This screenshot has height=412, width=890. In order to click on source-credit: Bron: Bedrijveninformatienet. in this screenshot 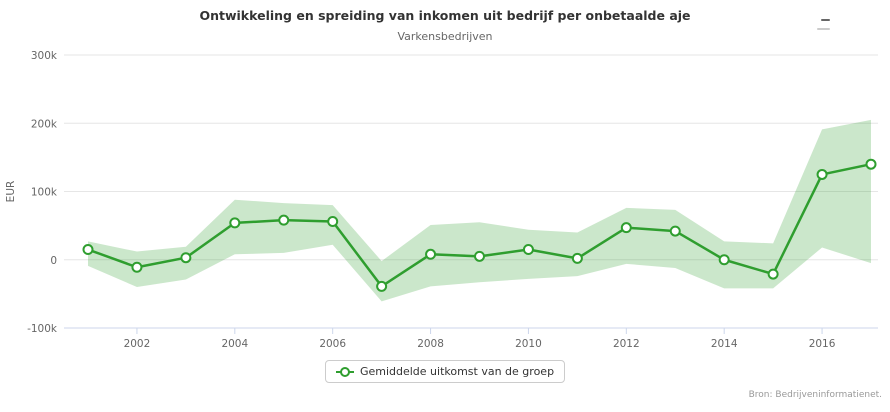, I will do `click(815, 395)`.